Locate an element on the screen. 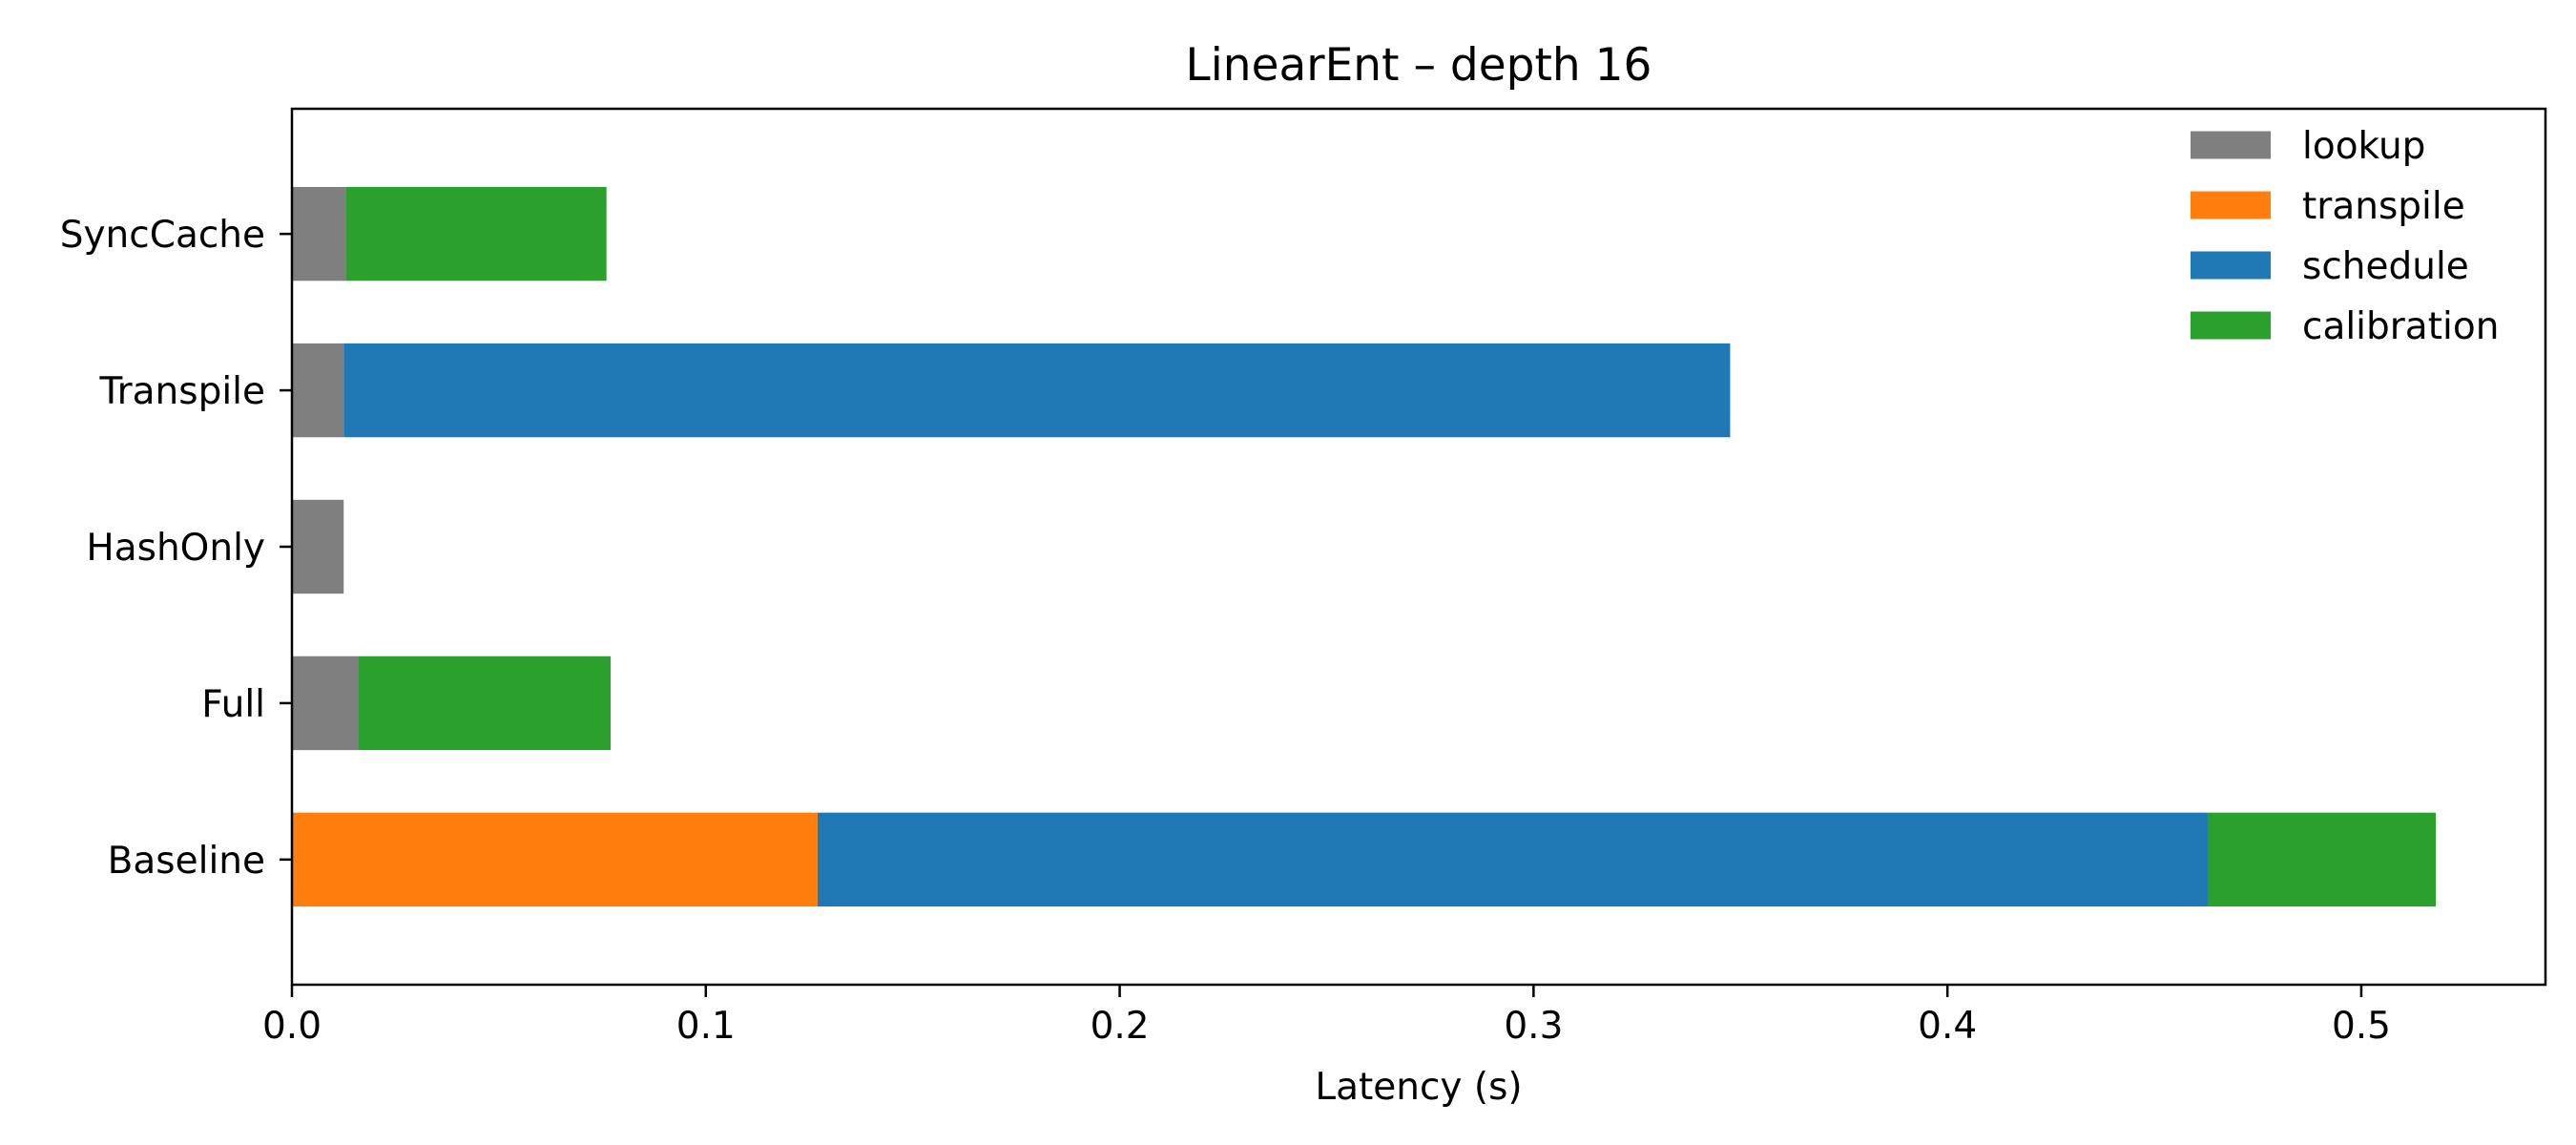 The width and height of the screenshot is (2576, 1145). bar-full-calibration is located at coordinates (485, 704).